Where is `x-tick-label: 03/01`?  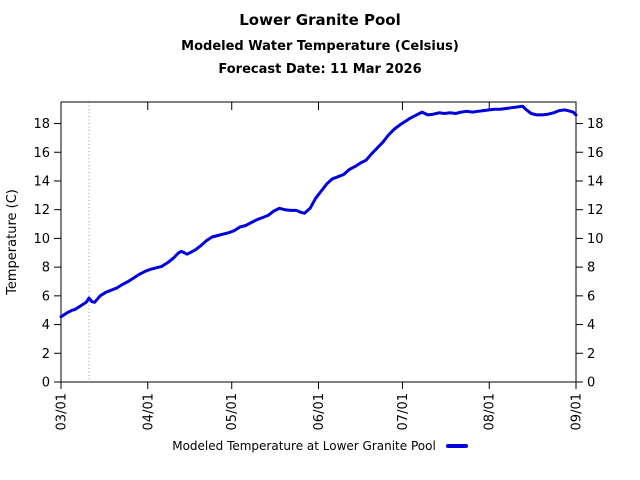
x-tick-label: 03/01 is located at coordinates (62, 411).